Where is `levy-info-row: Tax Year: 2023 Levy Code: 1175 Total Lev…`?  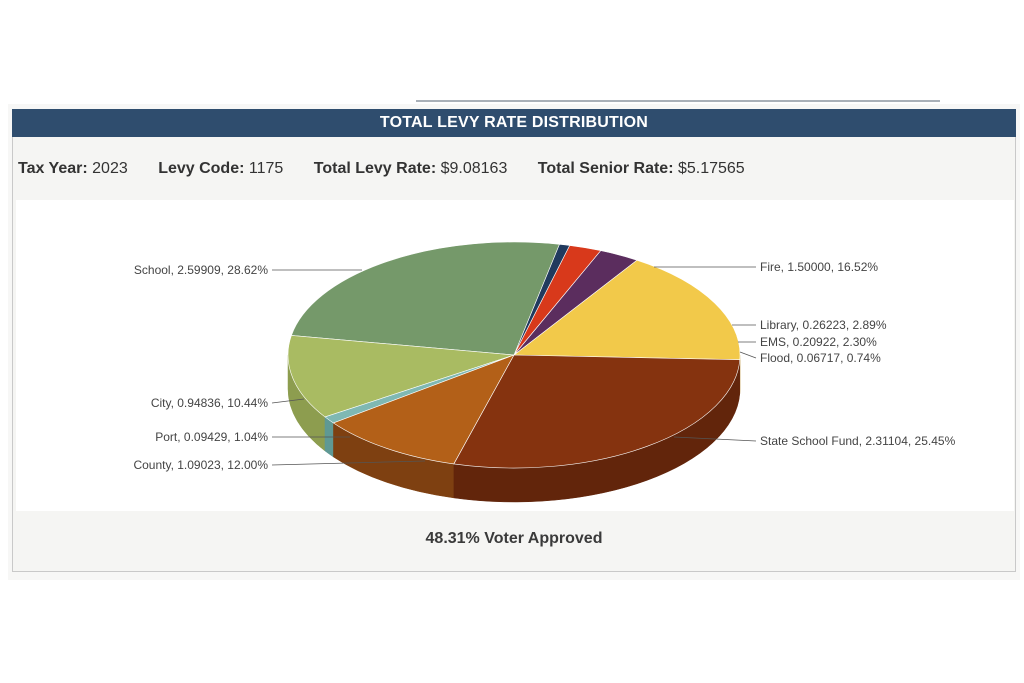 levy-info-row: Tax Year: 2023 Levy Code: 1175 Total Lev… is located at coordinates (394, 171).